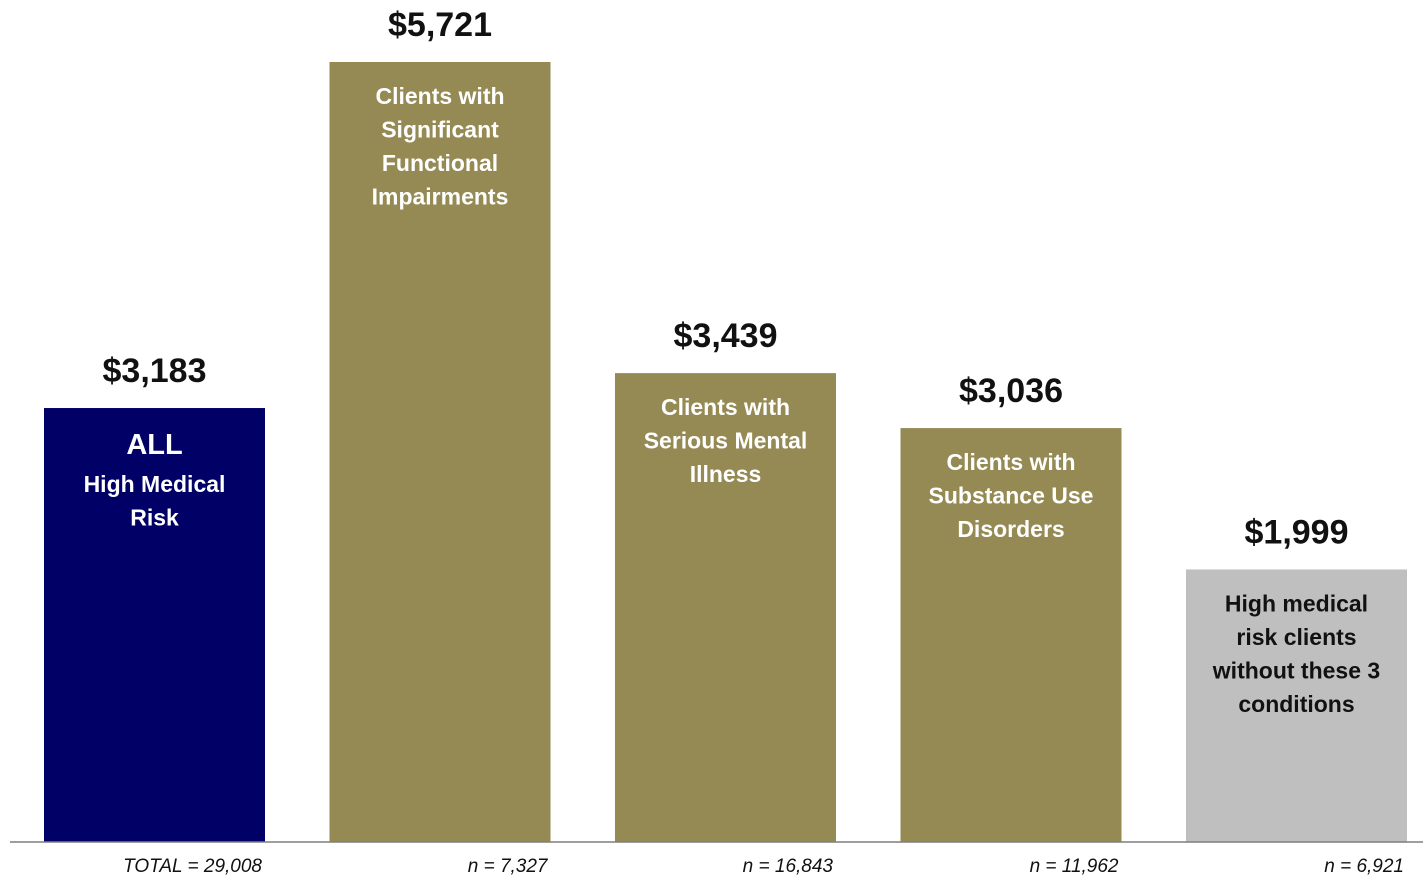 The width and height of the screenshot is (1423, 882). I want to click on value-label-3: $3,439, so click(726, 336).